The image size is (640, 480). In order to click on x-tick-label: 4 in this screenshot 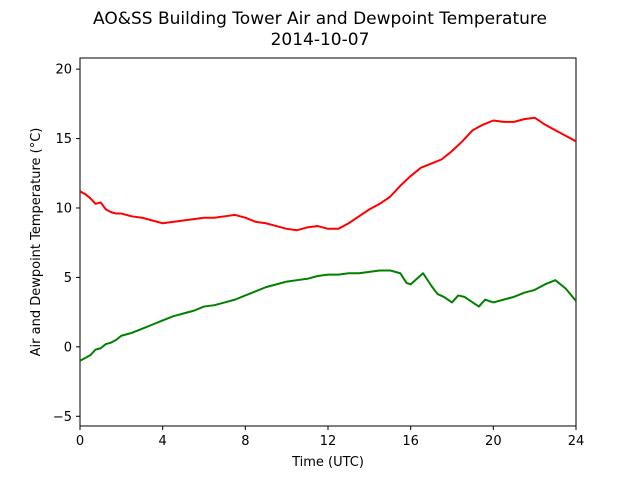, I will do `click(163, 441)`.